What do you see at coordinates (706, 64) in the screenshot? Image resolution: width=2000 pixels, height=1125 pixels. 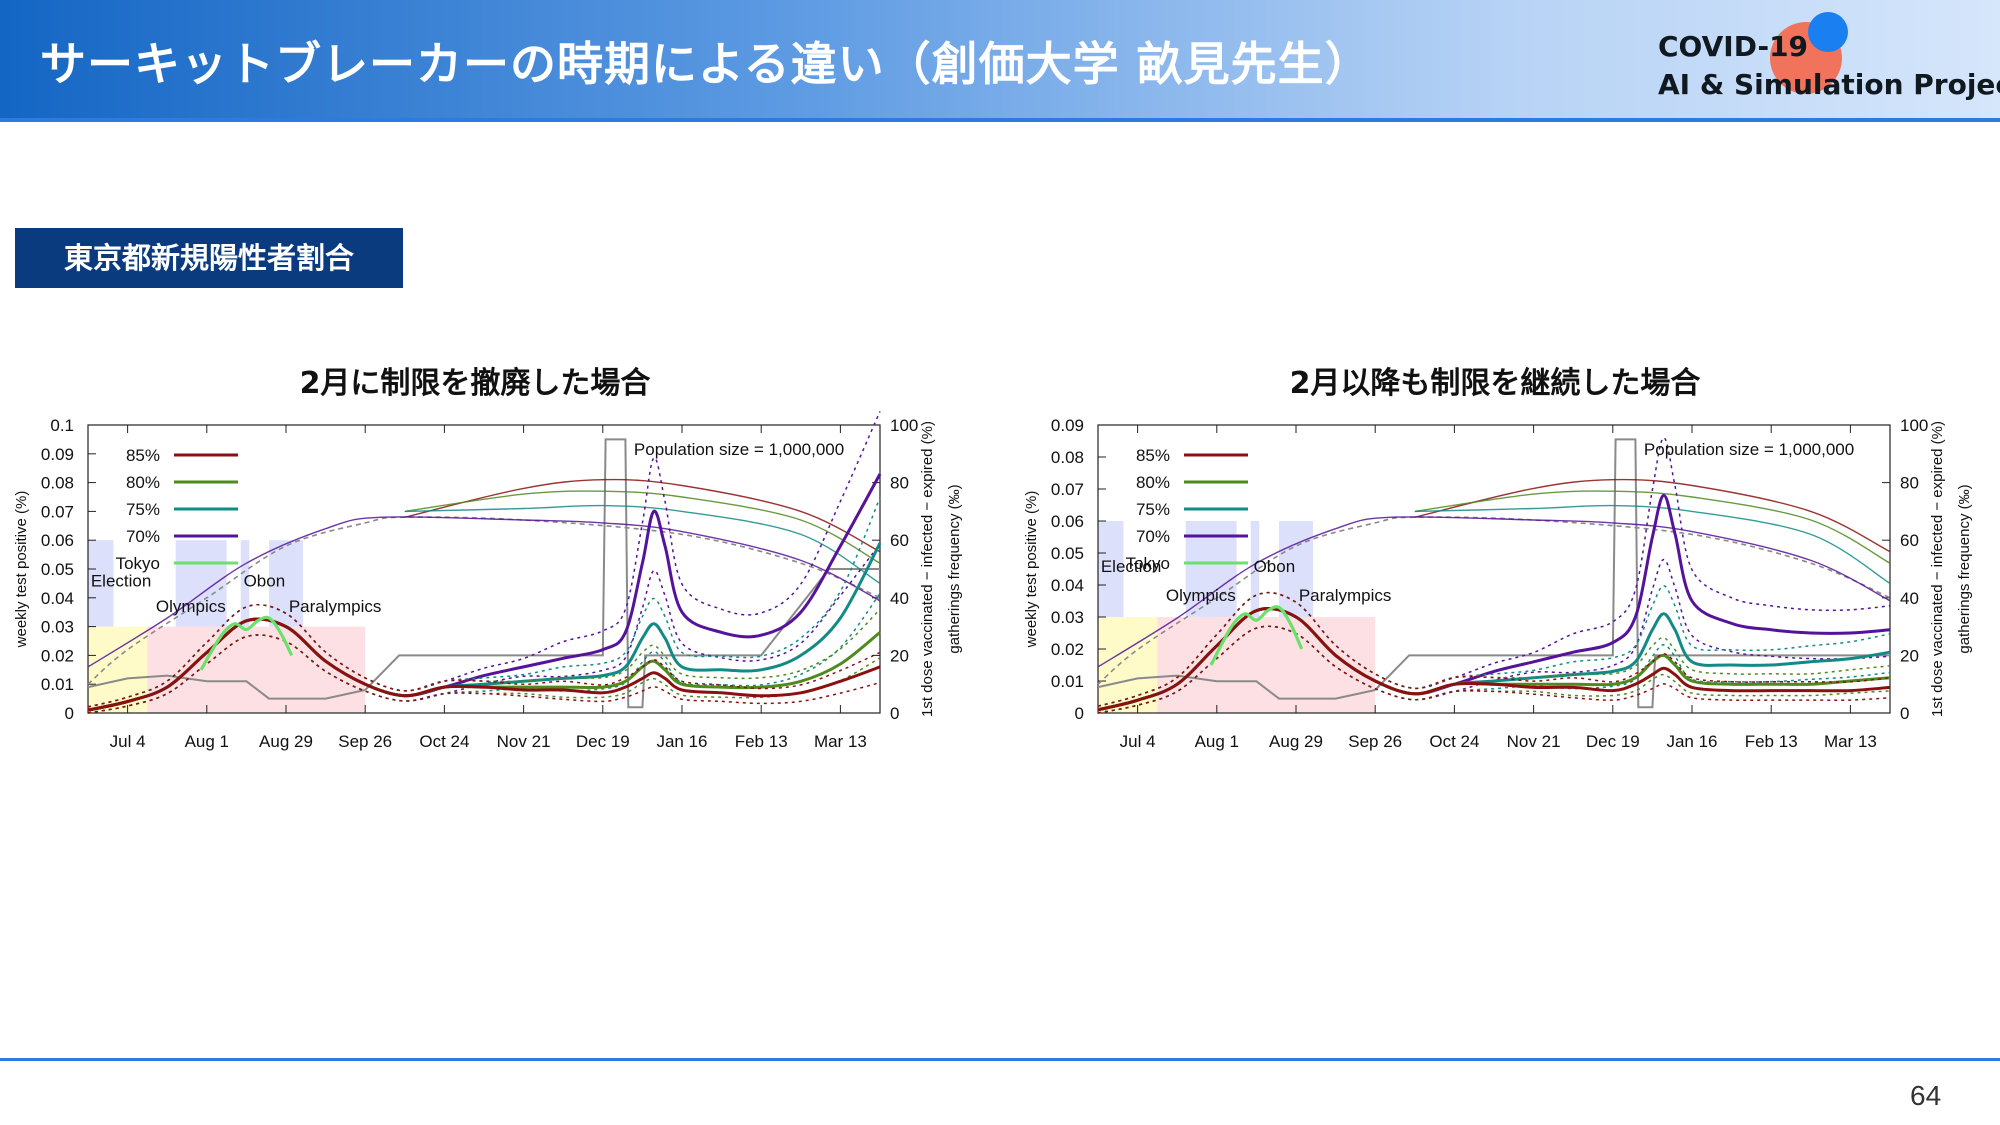 I see `slide-title: サーキットブレーカーの時期による違い（創価大学 畝見先生）` at bounding box center [706, 64].